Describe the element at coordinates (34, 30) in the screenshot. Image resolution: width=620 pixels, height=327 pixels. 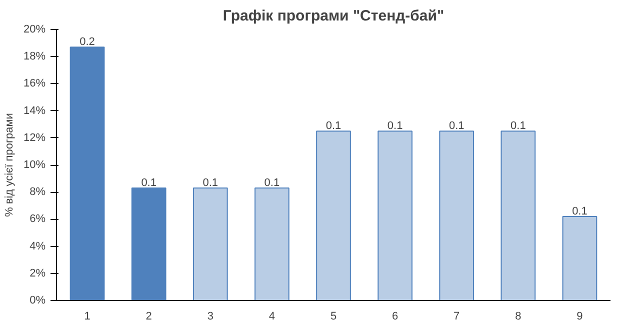
I see `y-tick-label: 20%` at that location.